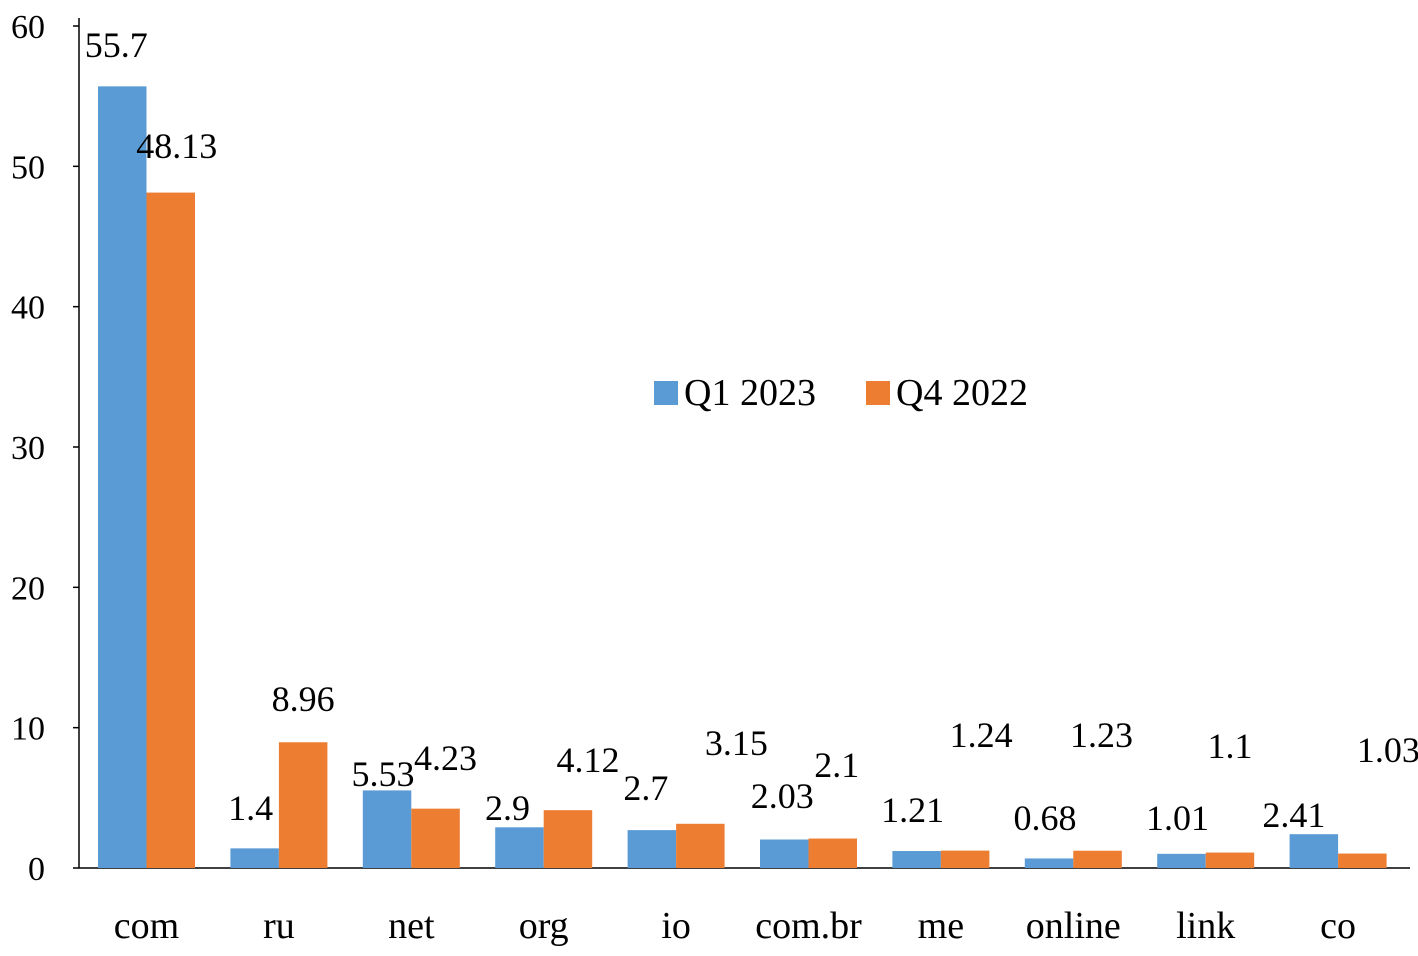 The image size is (1418, 956). Describe the element at coordinates (750, 393) in the screenshot. I see `legend-label: Q1 2023` at that location.